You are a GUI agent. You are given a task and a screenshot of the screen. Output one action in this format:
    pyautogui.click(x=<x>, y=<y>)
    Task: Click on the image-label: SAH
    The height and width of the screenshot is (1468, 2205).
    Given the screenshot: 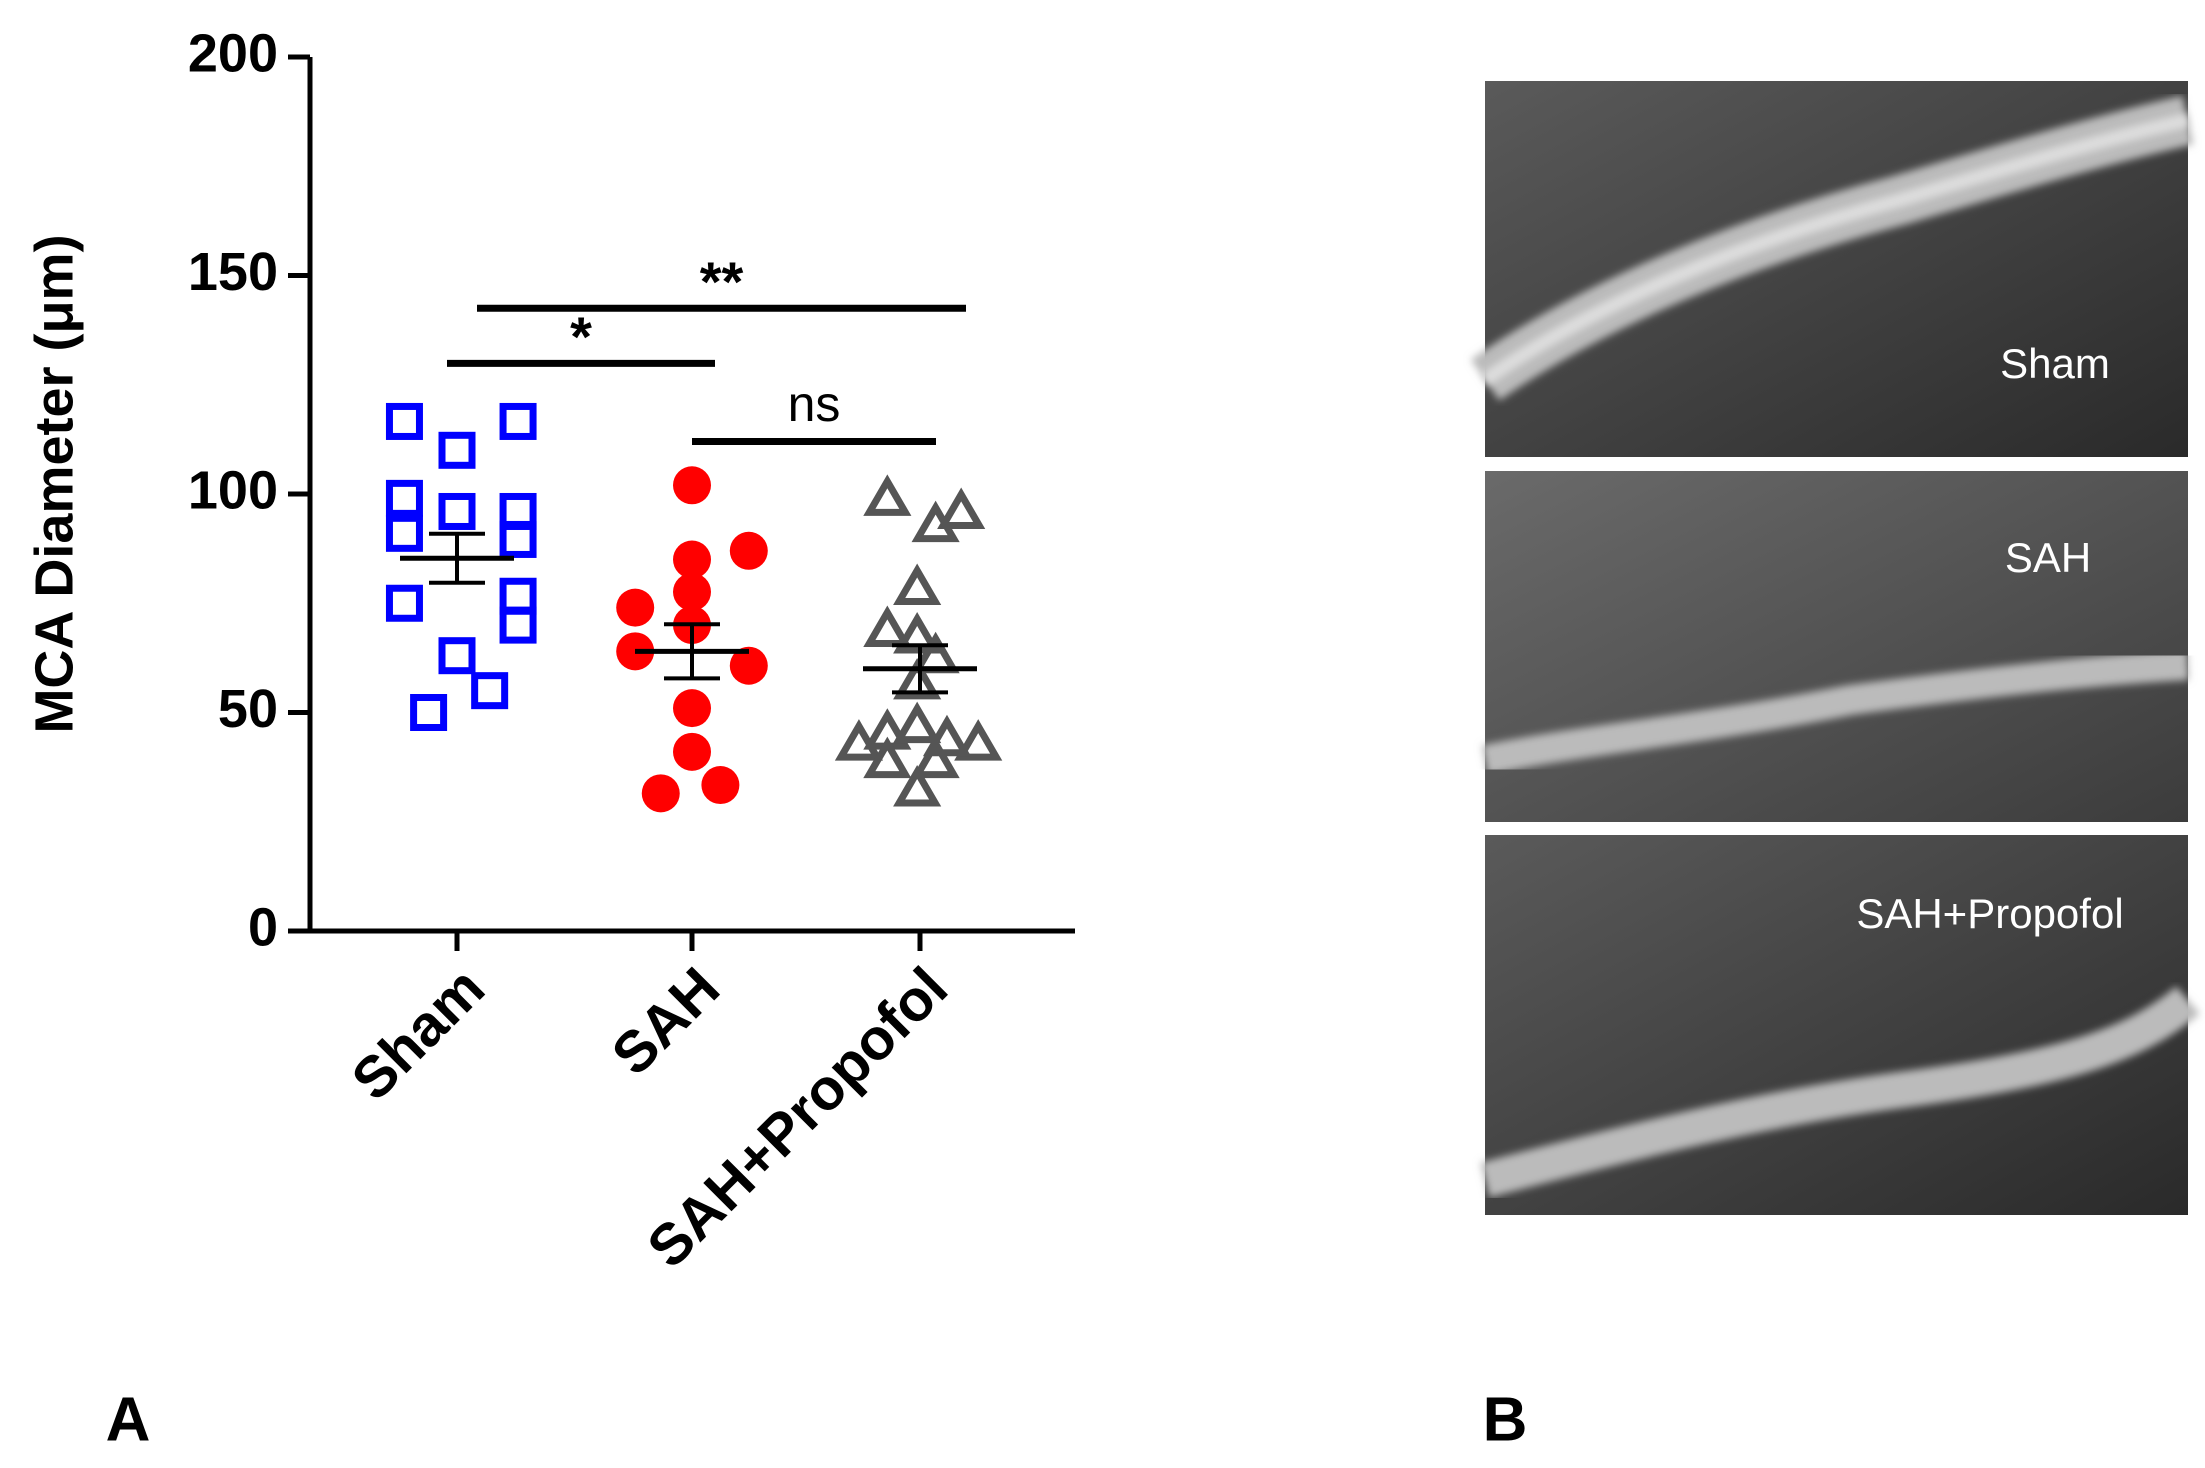 What is the action you would take?
    pyautogui.click(x=2048, y=557)
    